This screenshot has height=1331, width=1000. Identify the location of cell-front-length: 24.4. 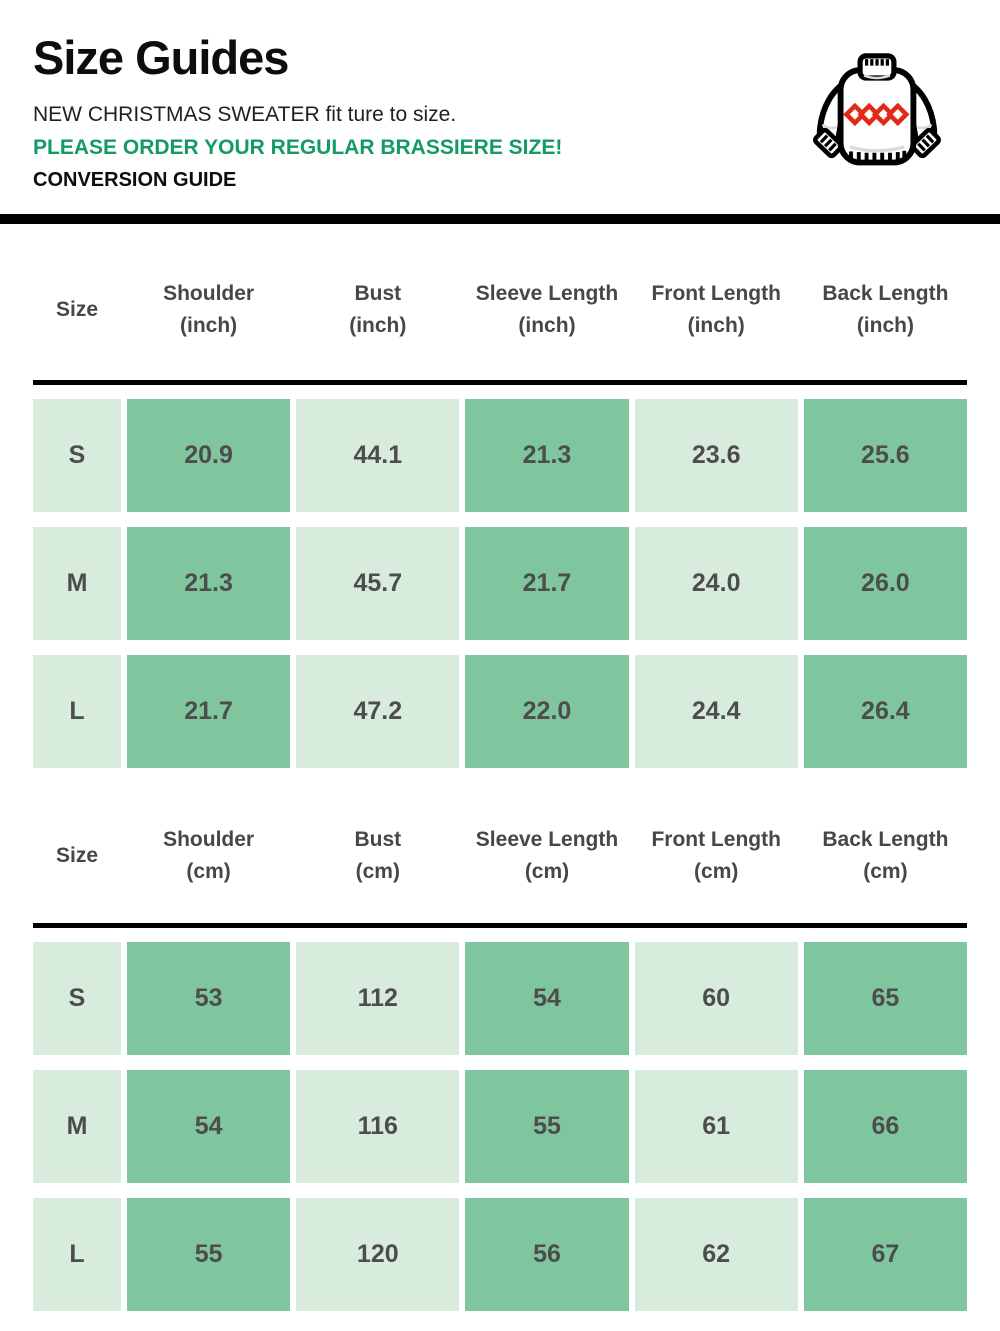
(716, 711).